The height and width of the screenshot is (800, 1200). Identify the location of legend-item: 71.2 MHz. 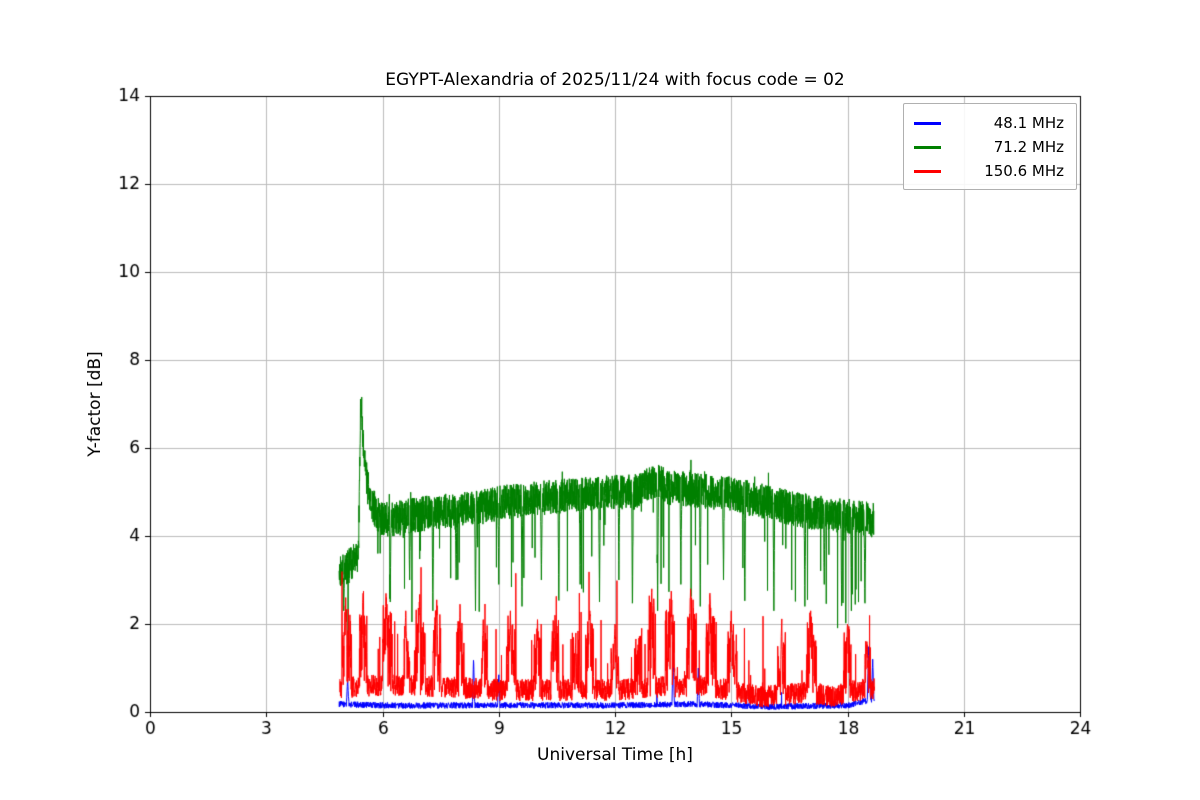
(990, 147).